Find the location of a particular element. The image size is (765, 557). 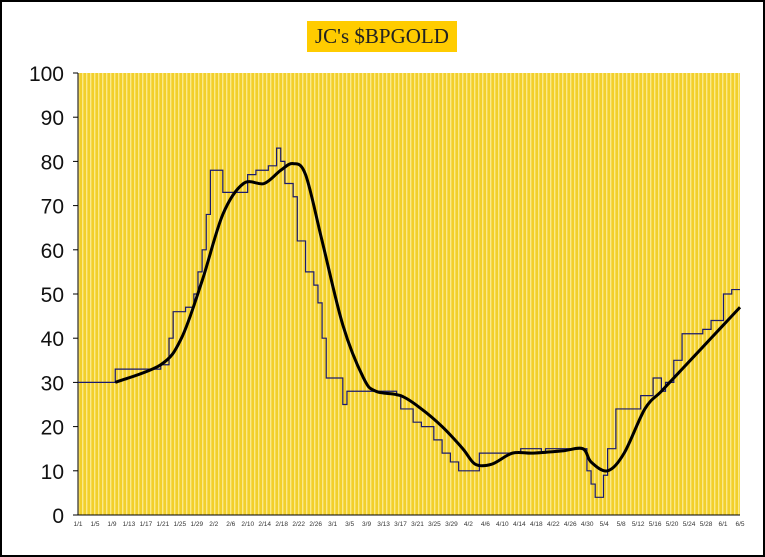

x-tick-label: 5/4 is located at coordinates (604, 524).